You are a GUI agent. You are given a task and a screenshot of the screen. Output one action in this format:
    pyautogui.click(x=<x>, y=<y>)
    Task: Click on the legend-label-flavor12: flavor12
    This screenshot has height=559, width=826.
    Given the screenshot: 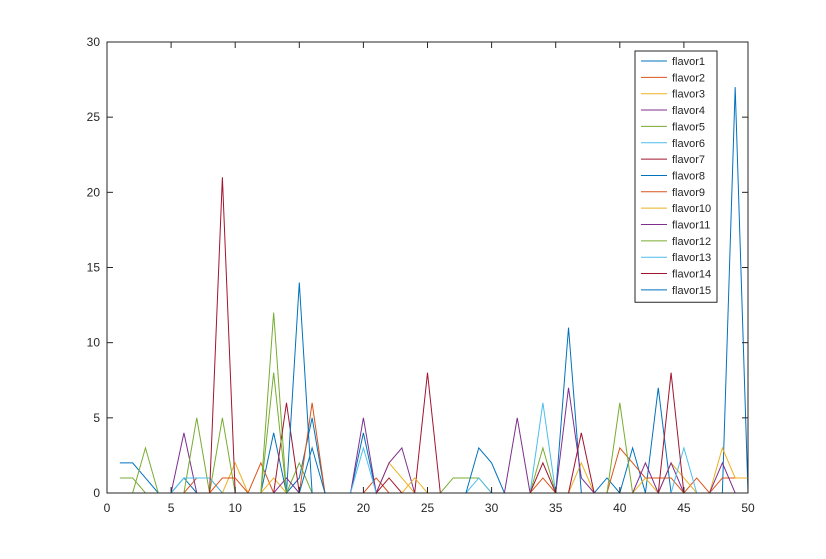 What is the action you would take?
    pyautogui.click(x=691, y=242)
    